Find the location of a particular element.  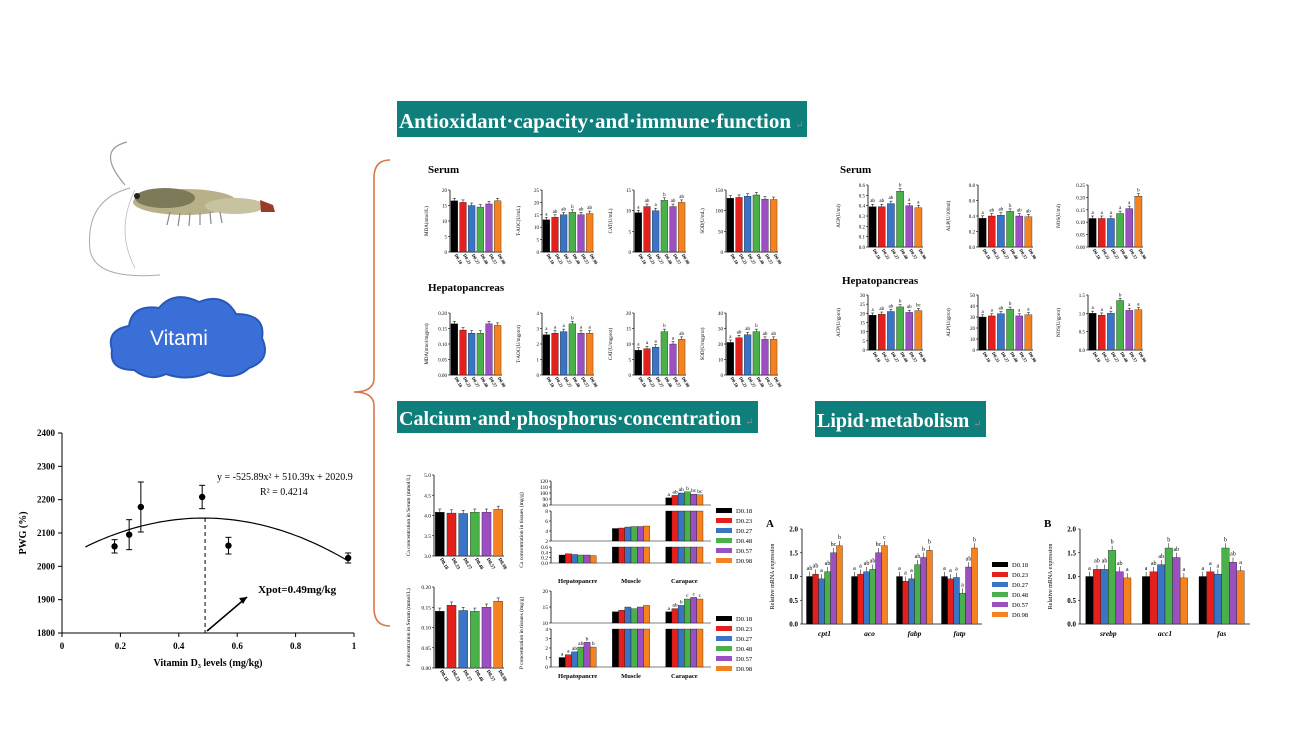

y-tick-label: 0.2 is located at coordinates (862, 227).